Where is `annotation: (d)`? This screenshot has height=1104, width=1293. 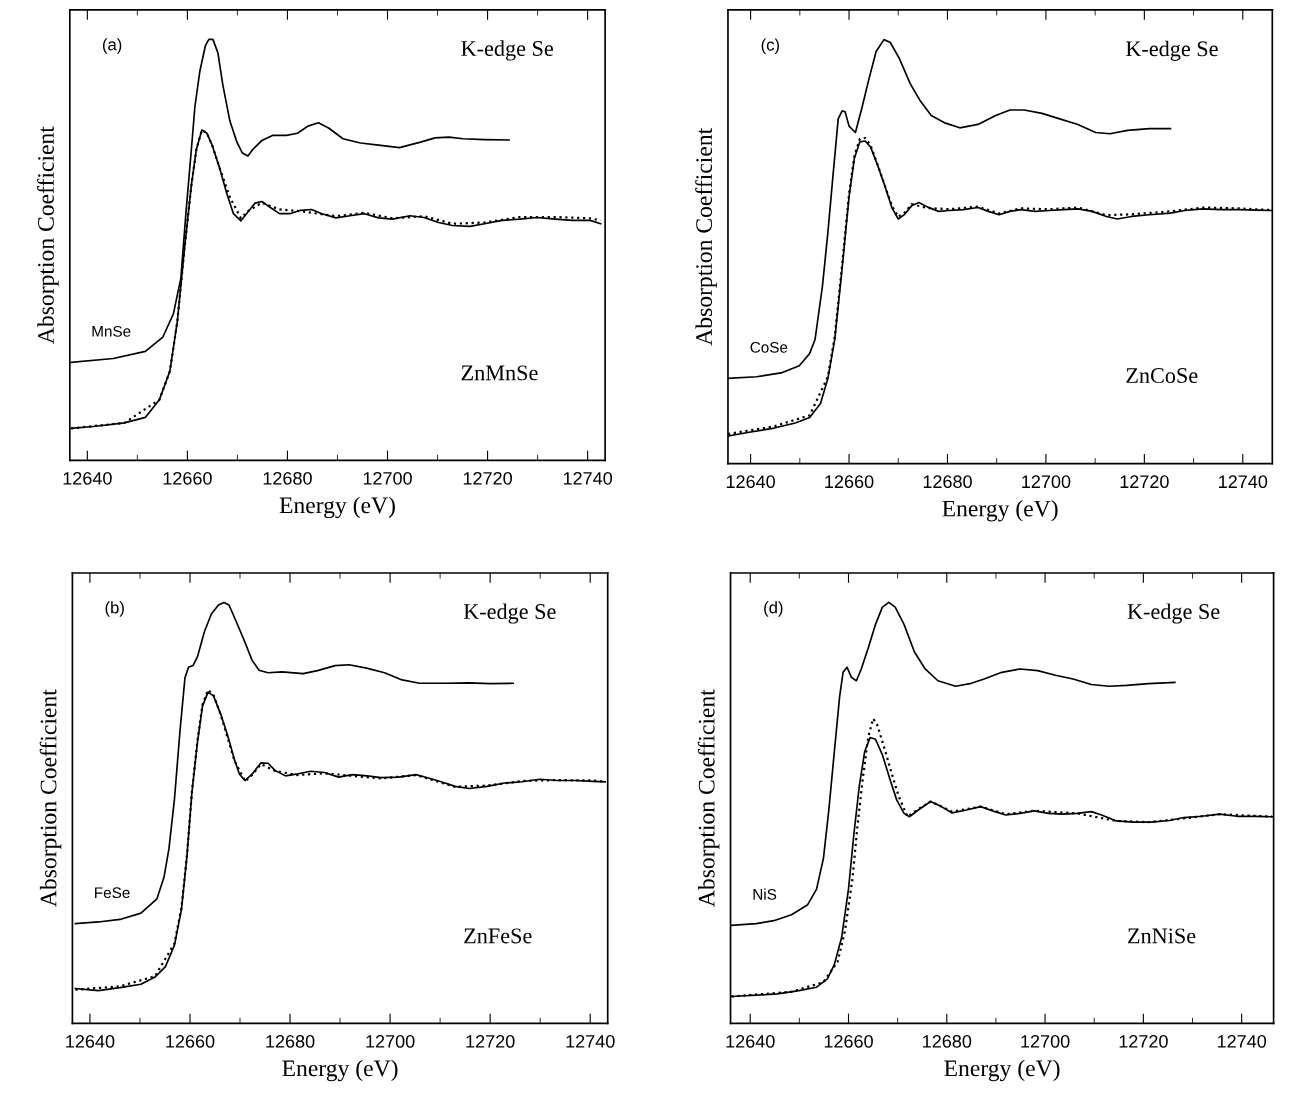
annotation: (d) is located at coordinates (773, 609).